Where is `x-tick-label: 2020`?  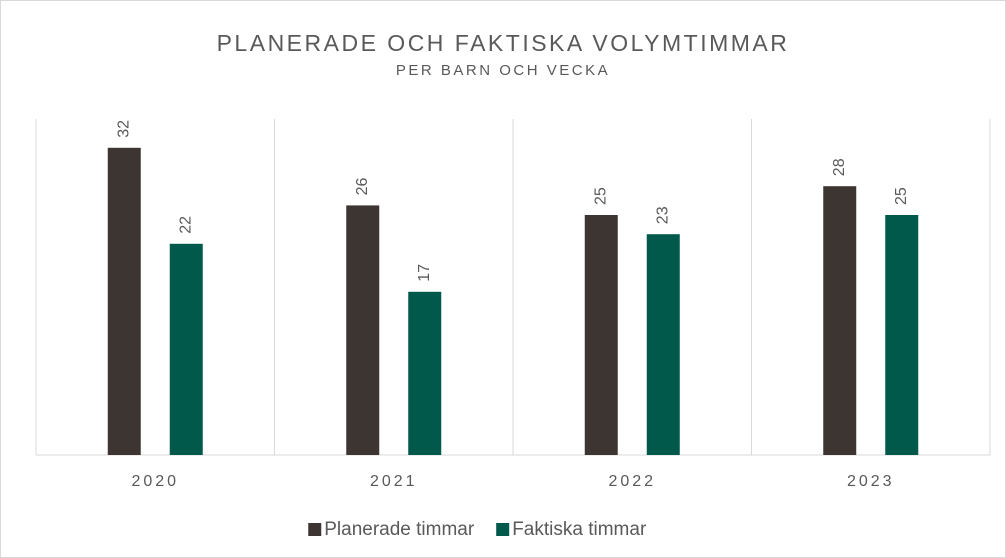
x-tick-label: 2020 is located at coordinates (155, 481).